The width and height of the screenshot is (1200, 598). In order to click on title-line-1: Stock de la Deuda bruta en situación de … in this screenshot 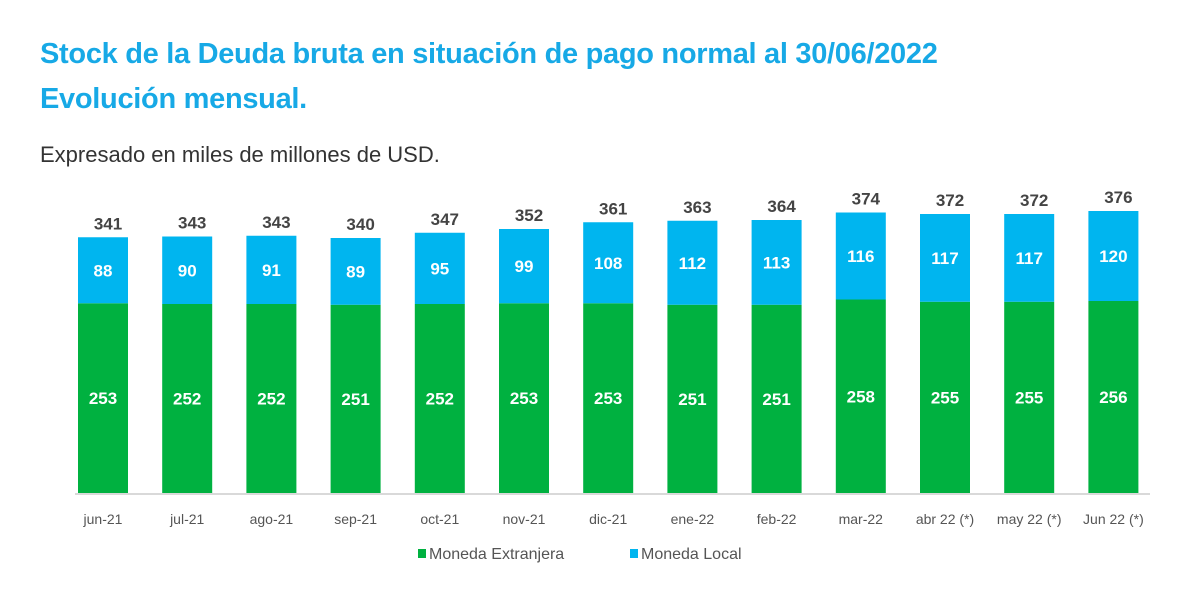, I will do `click(489, 54)`.